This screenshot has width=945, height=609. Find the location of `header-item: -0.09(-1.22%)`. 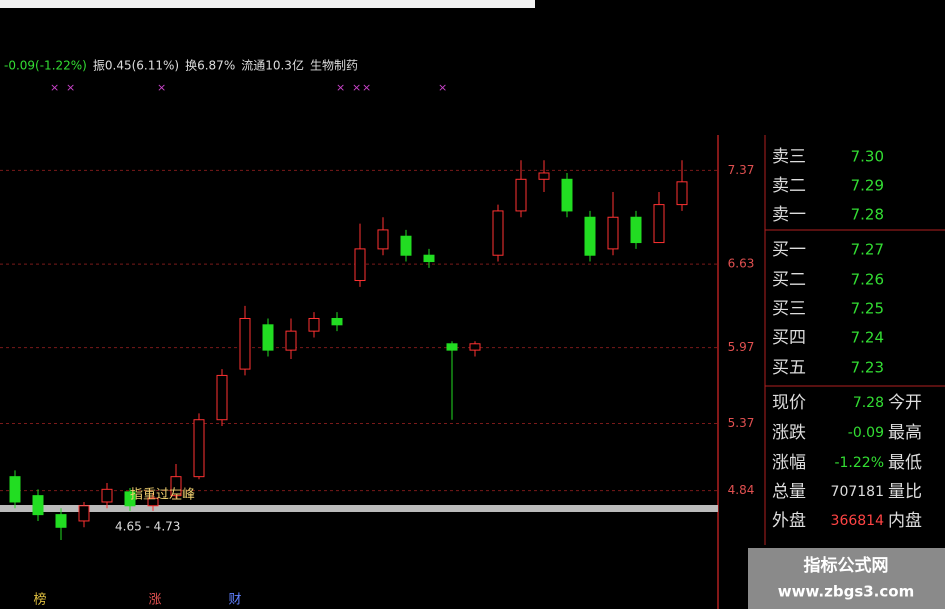

header-item: -0.09(-1.22%) is located at coordinates (45, 66).